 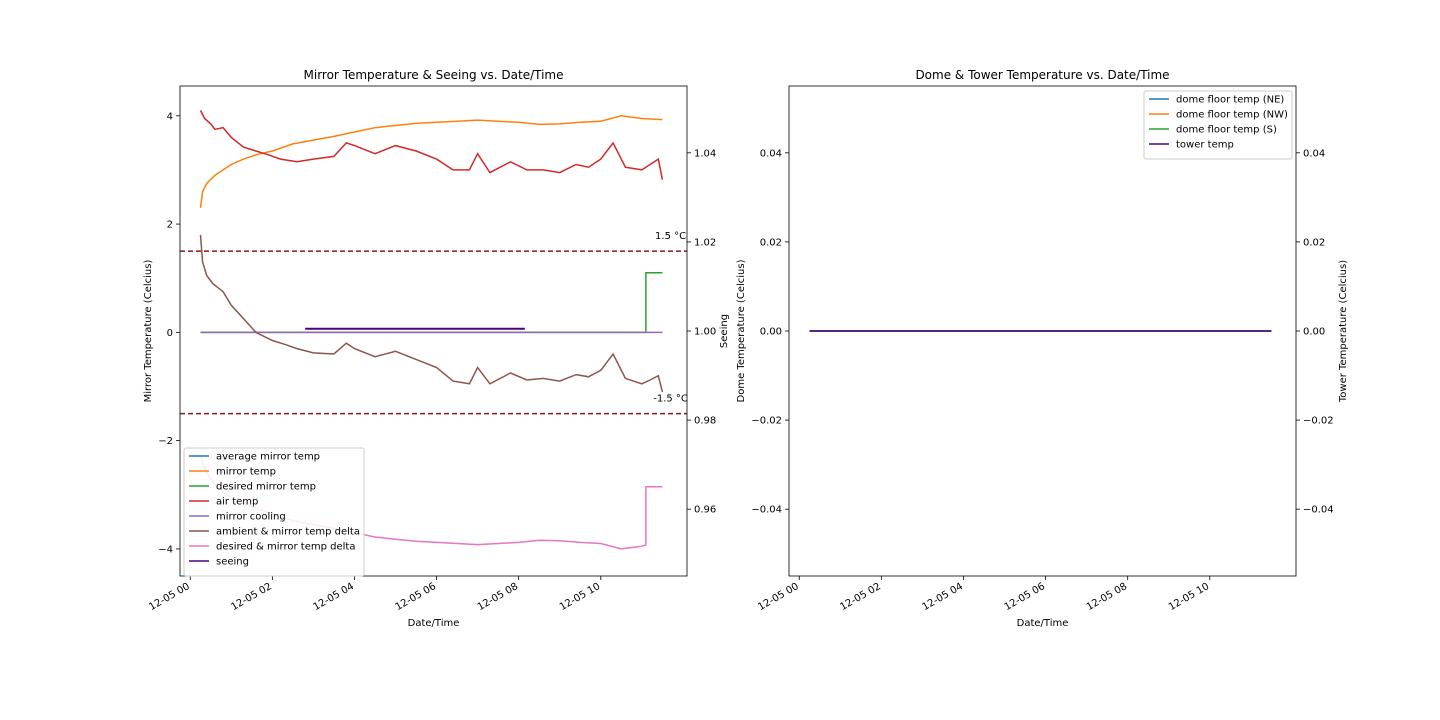 What do you see at coordinates (148, 331) in the screenshot?
I see `y-axis-label: Mirror Temperature (Celcius)` at bounding box center [148, 331].